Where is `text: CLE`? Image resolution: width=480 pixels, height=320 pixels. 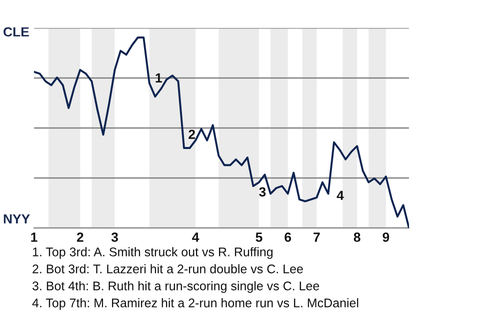 text: CLE is located at coordinates (16, 32).